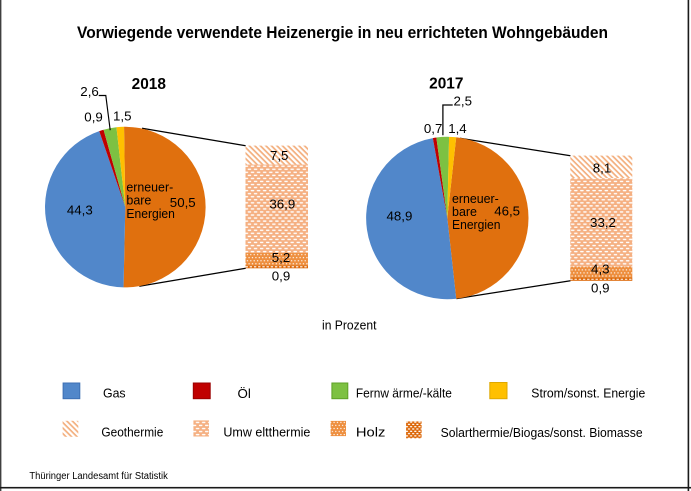  Describe the element at coordinates (89, 91) in the screenshot. I see `svg-text: 2,6` at that location.